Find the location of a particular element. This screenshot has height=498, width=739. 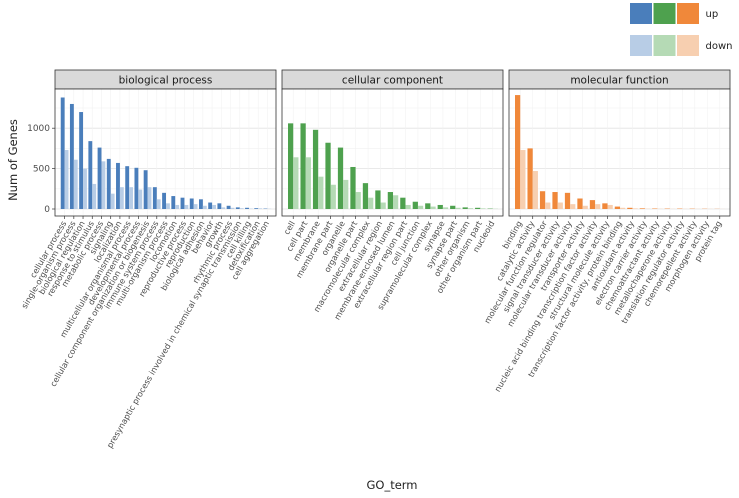

bar-up-single-organism-process is located at coordinates (71, 156).